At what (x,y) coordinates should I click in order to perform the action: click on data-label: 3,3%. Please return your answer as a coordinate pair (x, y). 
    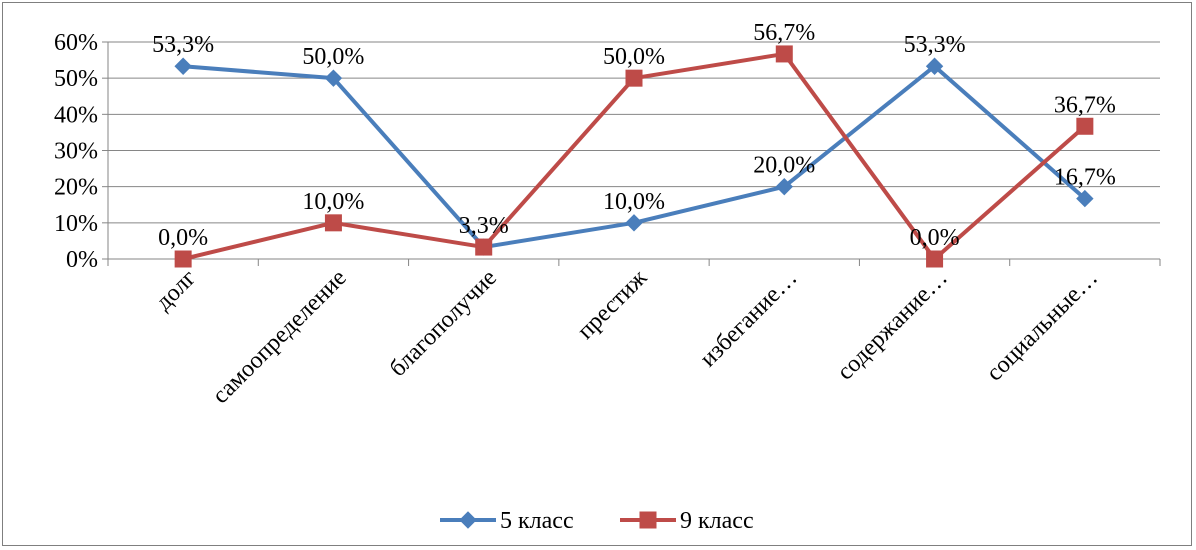
    Looking at the image, I should click on (484, 226).